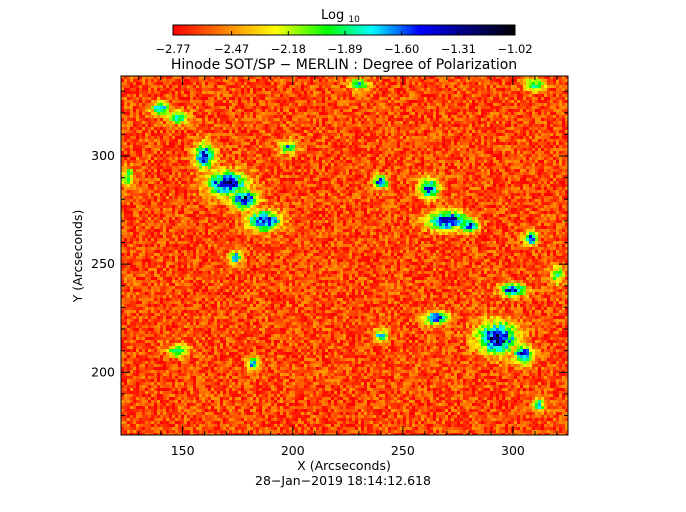  Describe the element at coordinates (344, 30) in the screenshot. I see `colorbar` at that location.